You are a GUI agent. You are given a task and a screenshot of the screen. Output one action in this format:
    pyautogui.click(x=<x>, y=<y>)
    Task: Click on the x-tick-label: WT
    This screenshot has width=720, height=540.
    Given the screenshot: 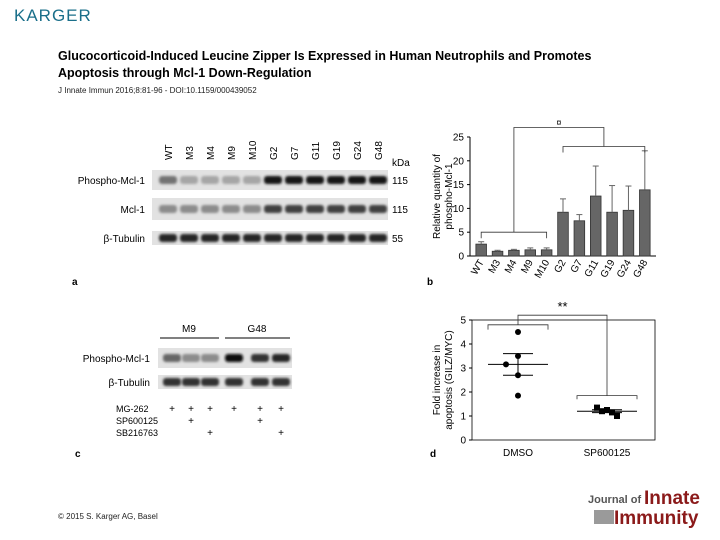 What is the action you would take?
    pyautogui.click(x=477, y=267)
    